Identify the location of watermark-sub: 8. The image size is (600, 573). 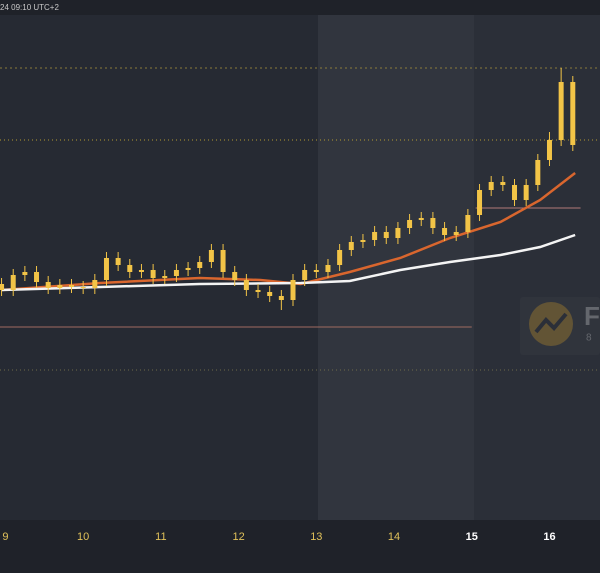
(589, 338).